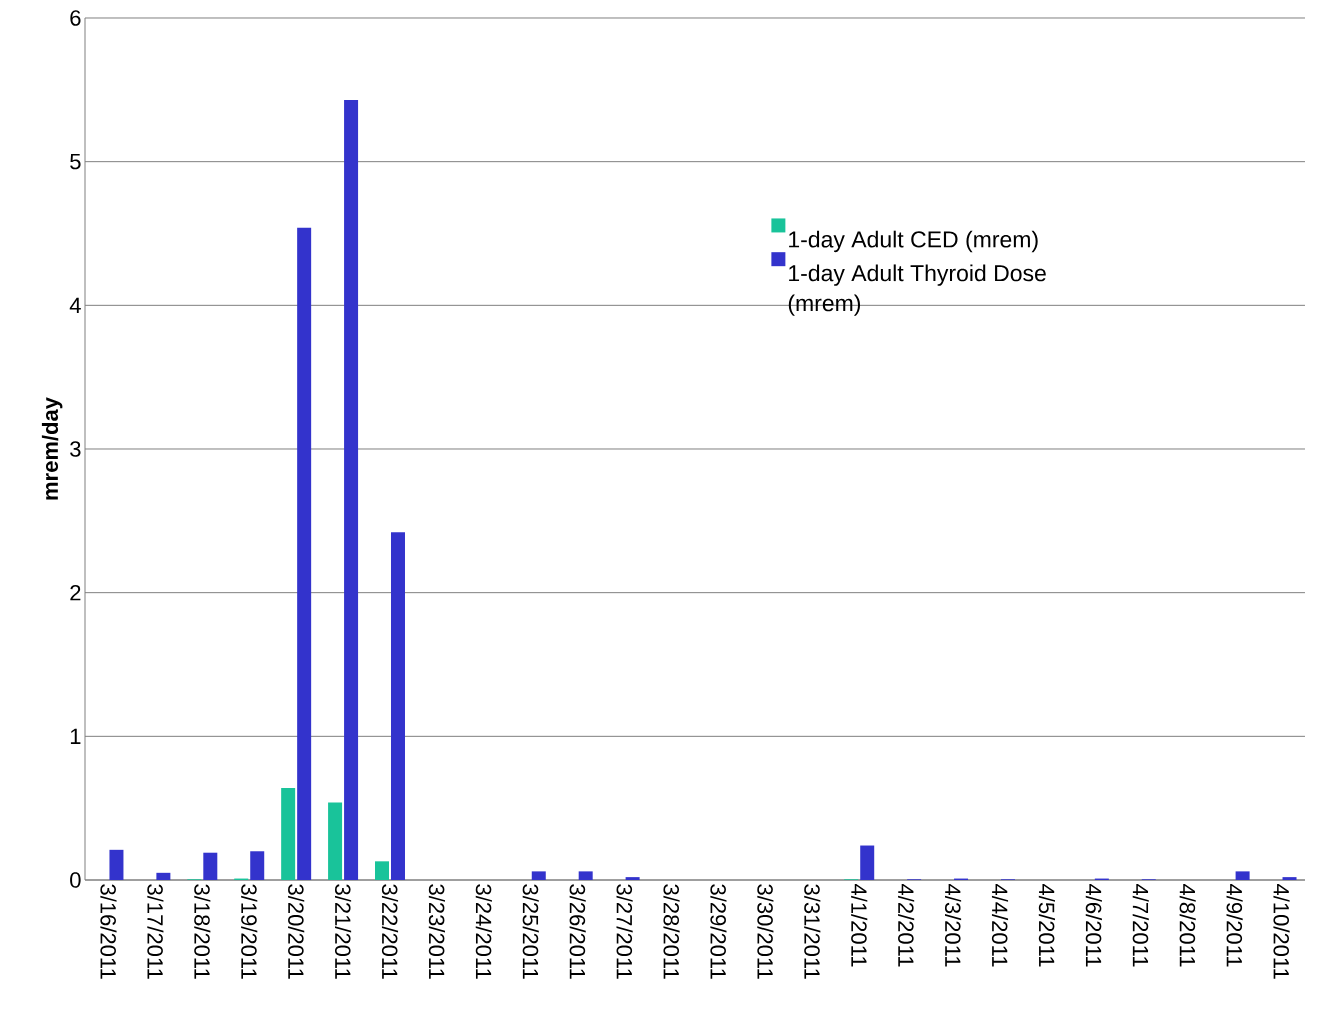 The height and width of the screenshot is (1030, 1324). Describe the element at coordinates (718, 931) in the screenshot. I see `x-tick-label: 3/29/2011` at that location.